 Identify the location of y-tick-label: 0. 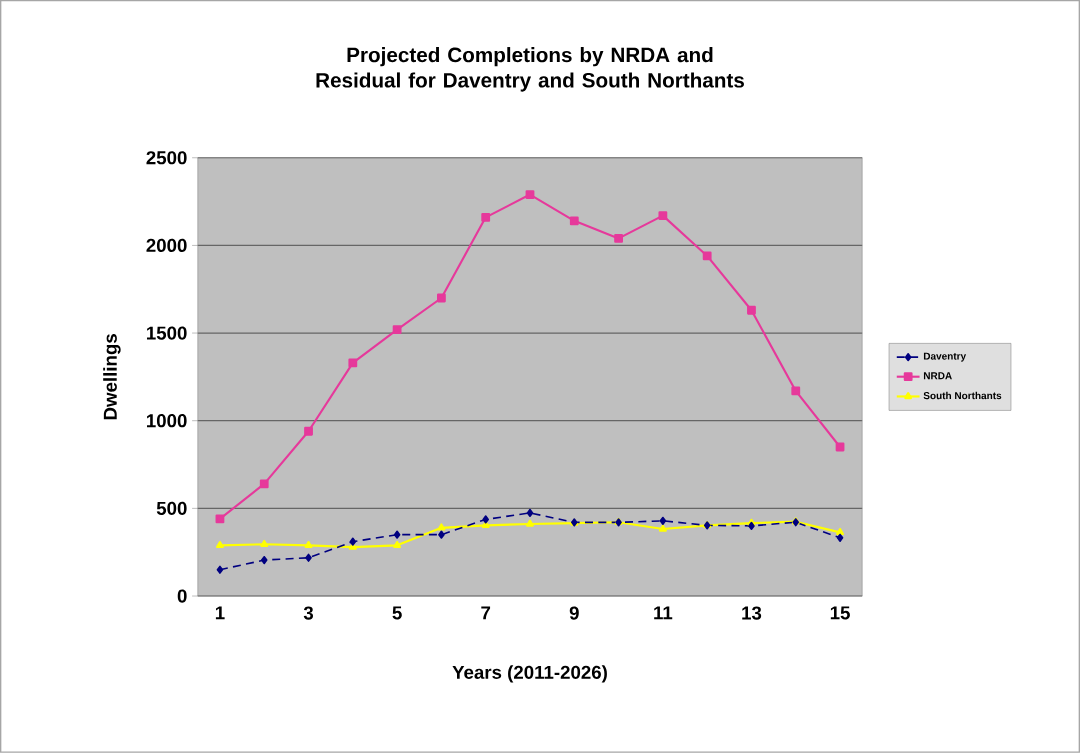
(182, 596).